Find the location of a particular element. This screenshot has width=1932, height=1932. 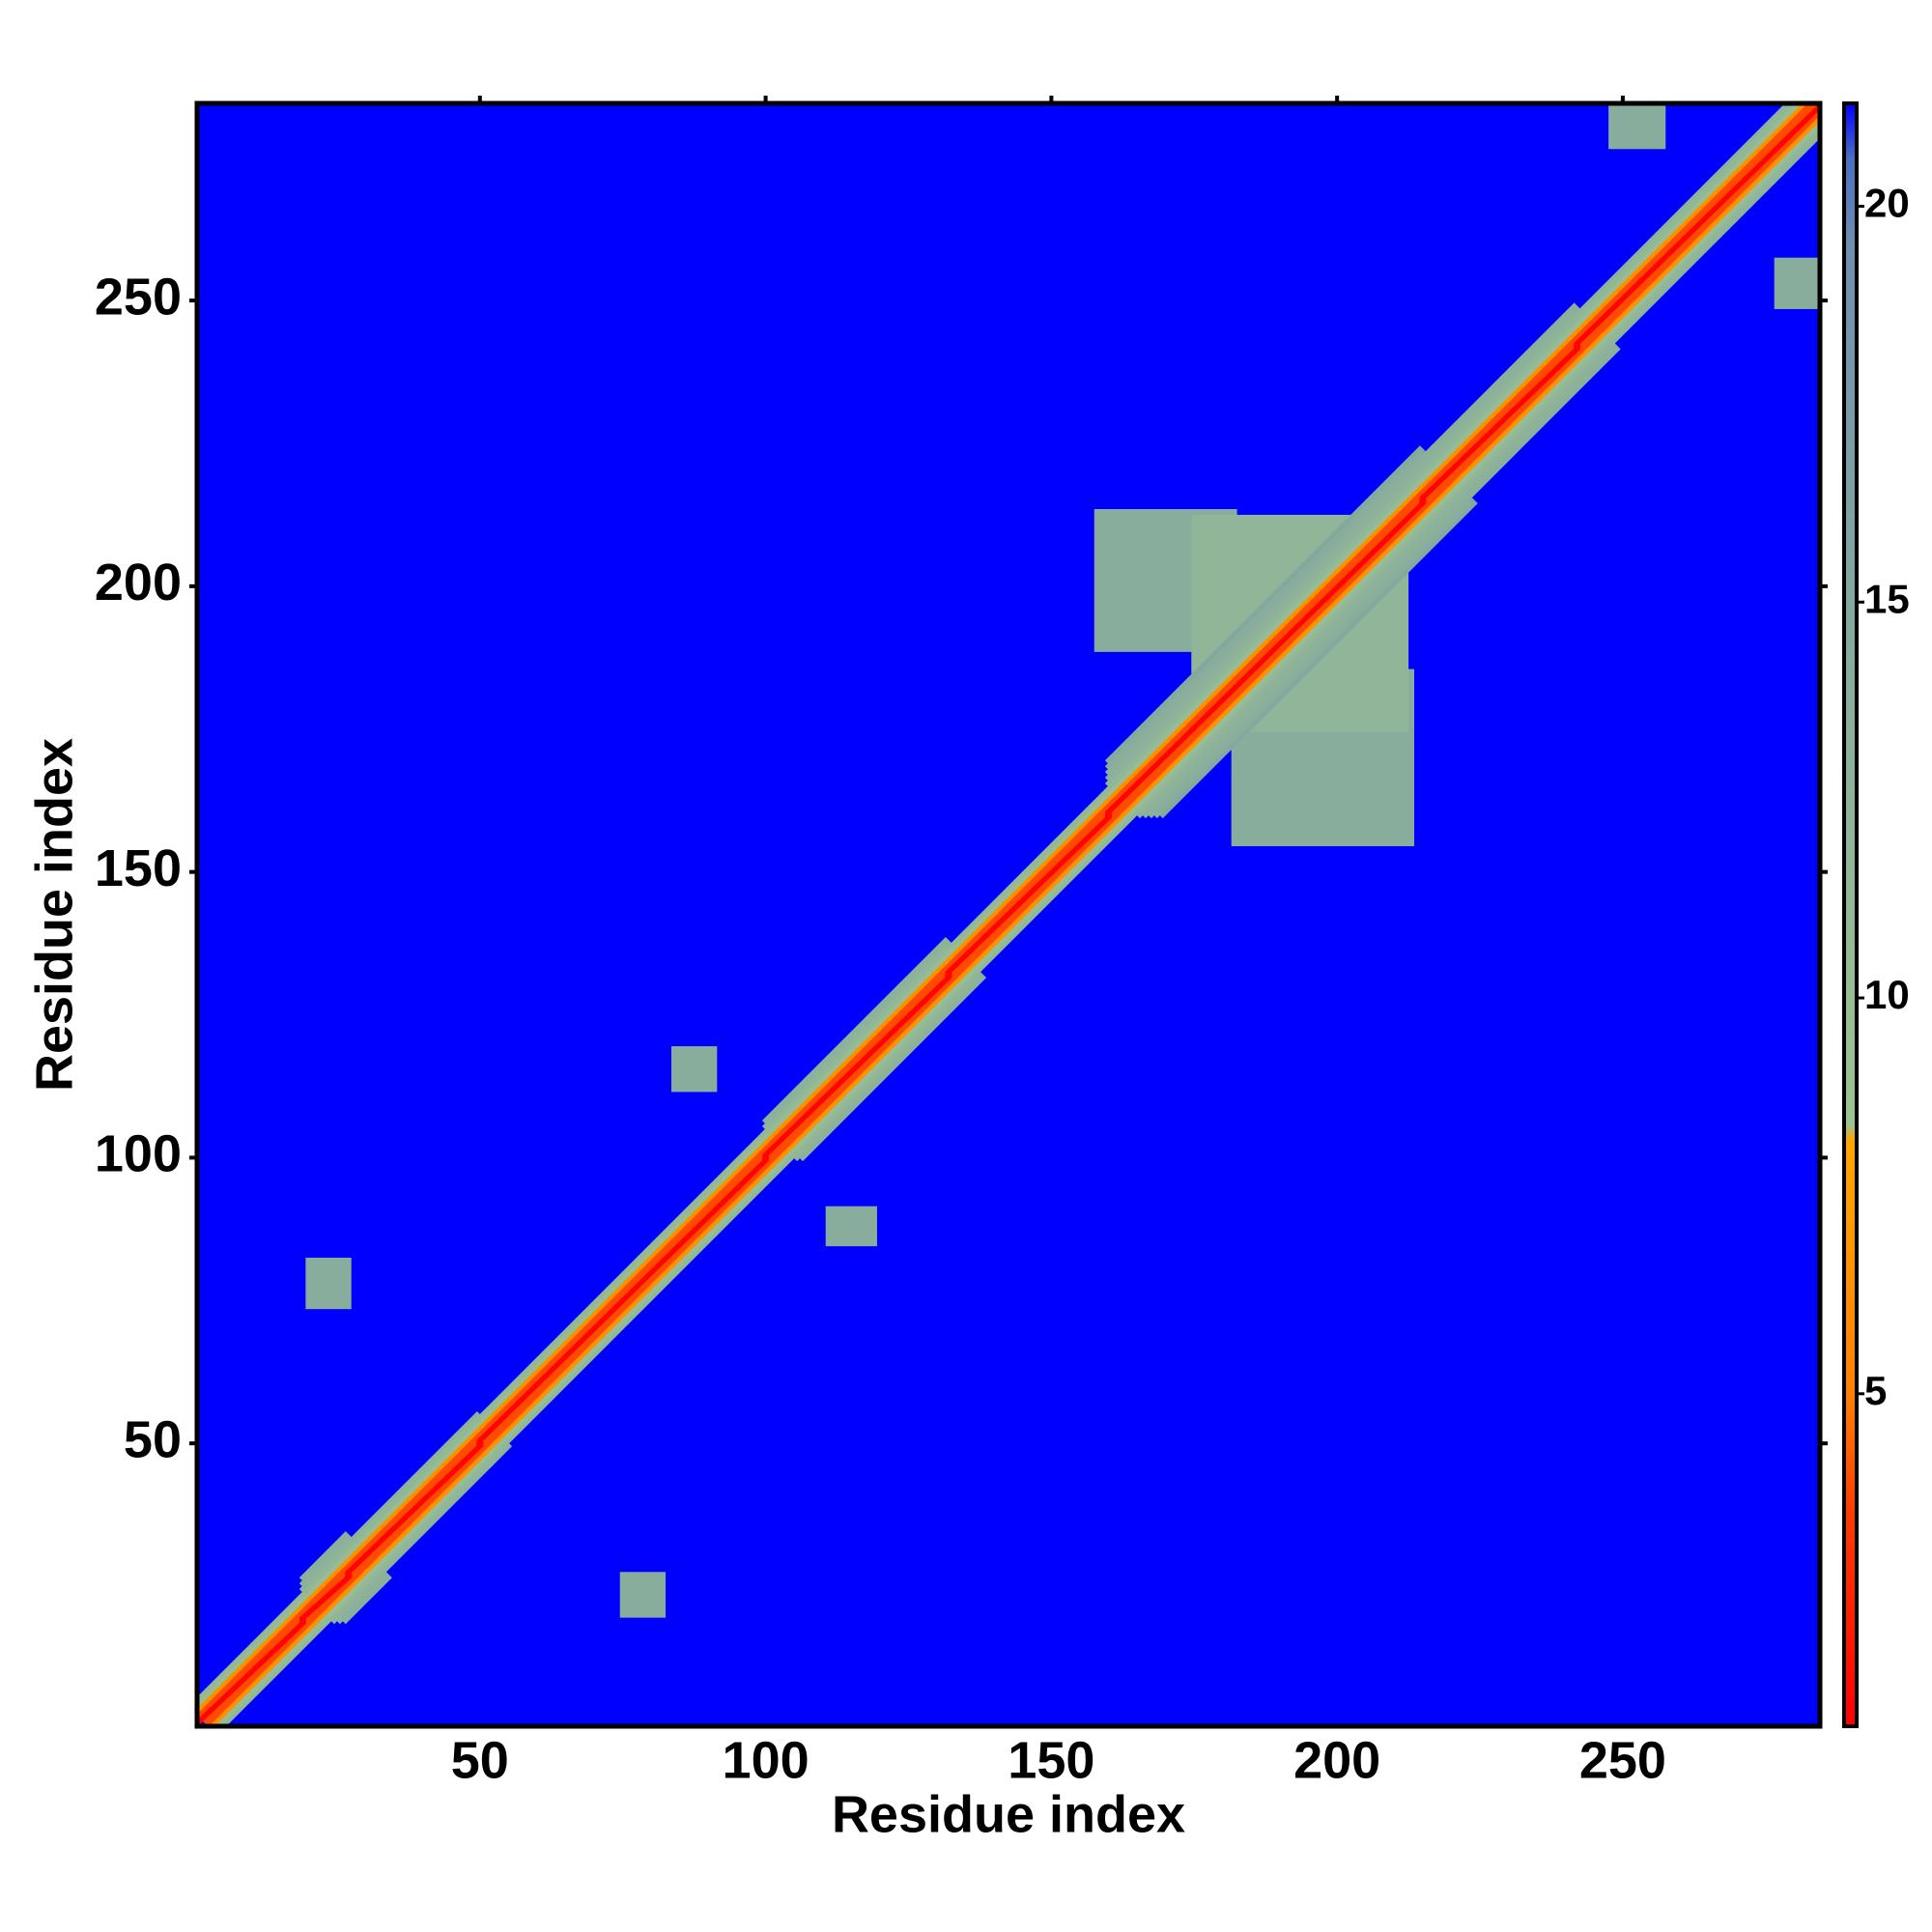

x-tick-label: 50 is located at coordinates (480, 1760).